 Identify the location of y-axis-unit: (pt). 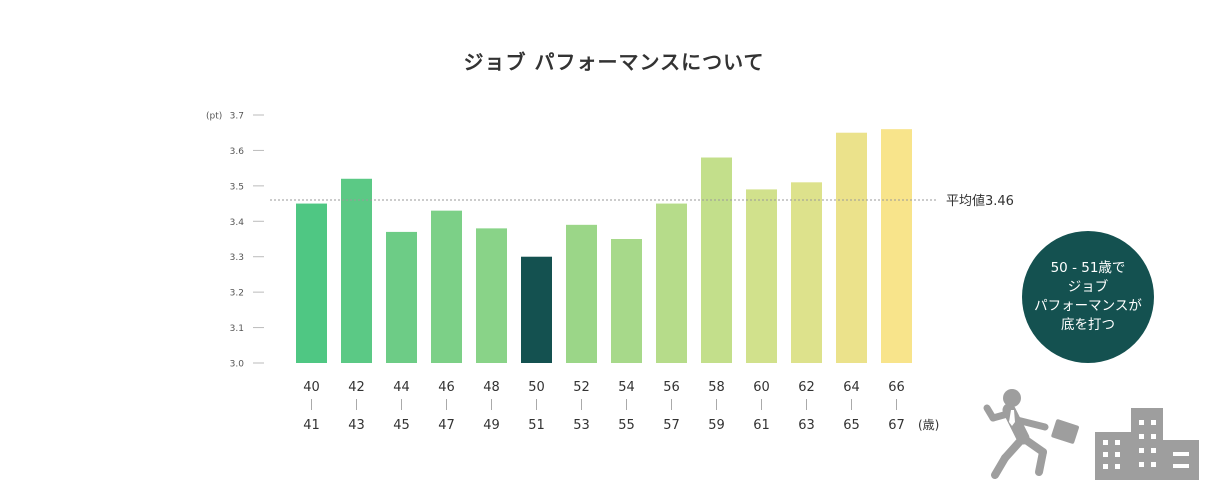
(214, 117).